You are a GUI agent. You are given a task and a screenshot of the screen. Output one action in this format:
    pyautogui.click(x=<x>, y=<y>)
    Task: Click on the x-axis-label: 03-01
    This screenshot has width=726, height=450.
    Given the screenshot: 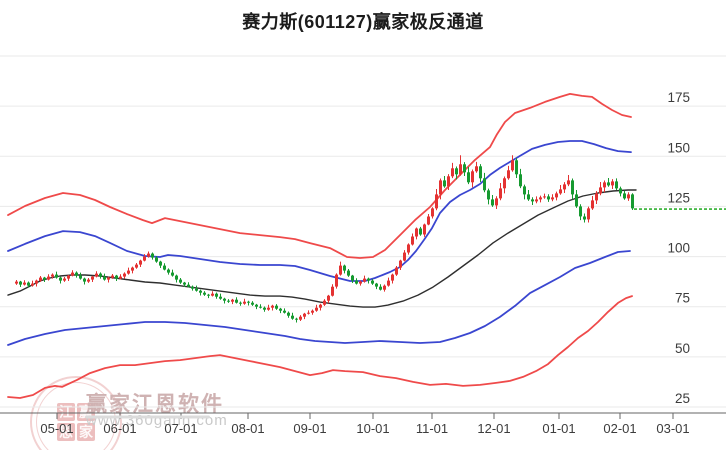 What is the action you would take?
    pyautogui.click(x=672, y=428)
    